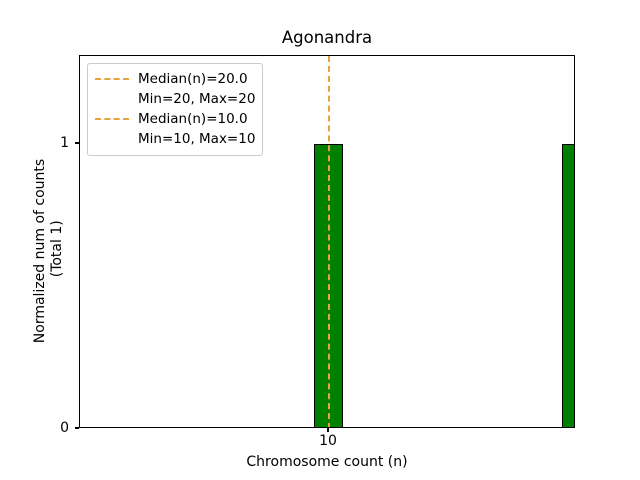 This screenshot has width=640, height=480. What do you see at coordinates (197, 98) in the screenshot?
I see `legend-label-0-line2: Min=20, Max=20` at bounding box center [197, 98].